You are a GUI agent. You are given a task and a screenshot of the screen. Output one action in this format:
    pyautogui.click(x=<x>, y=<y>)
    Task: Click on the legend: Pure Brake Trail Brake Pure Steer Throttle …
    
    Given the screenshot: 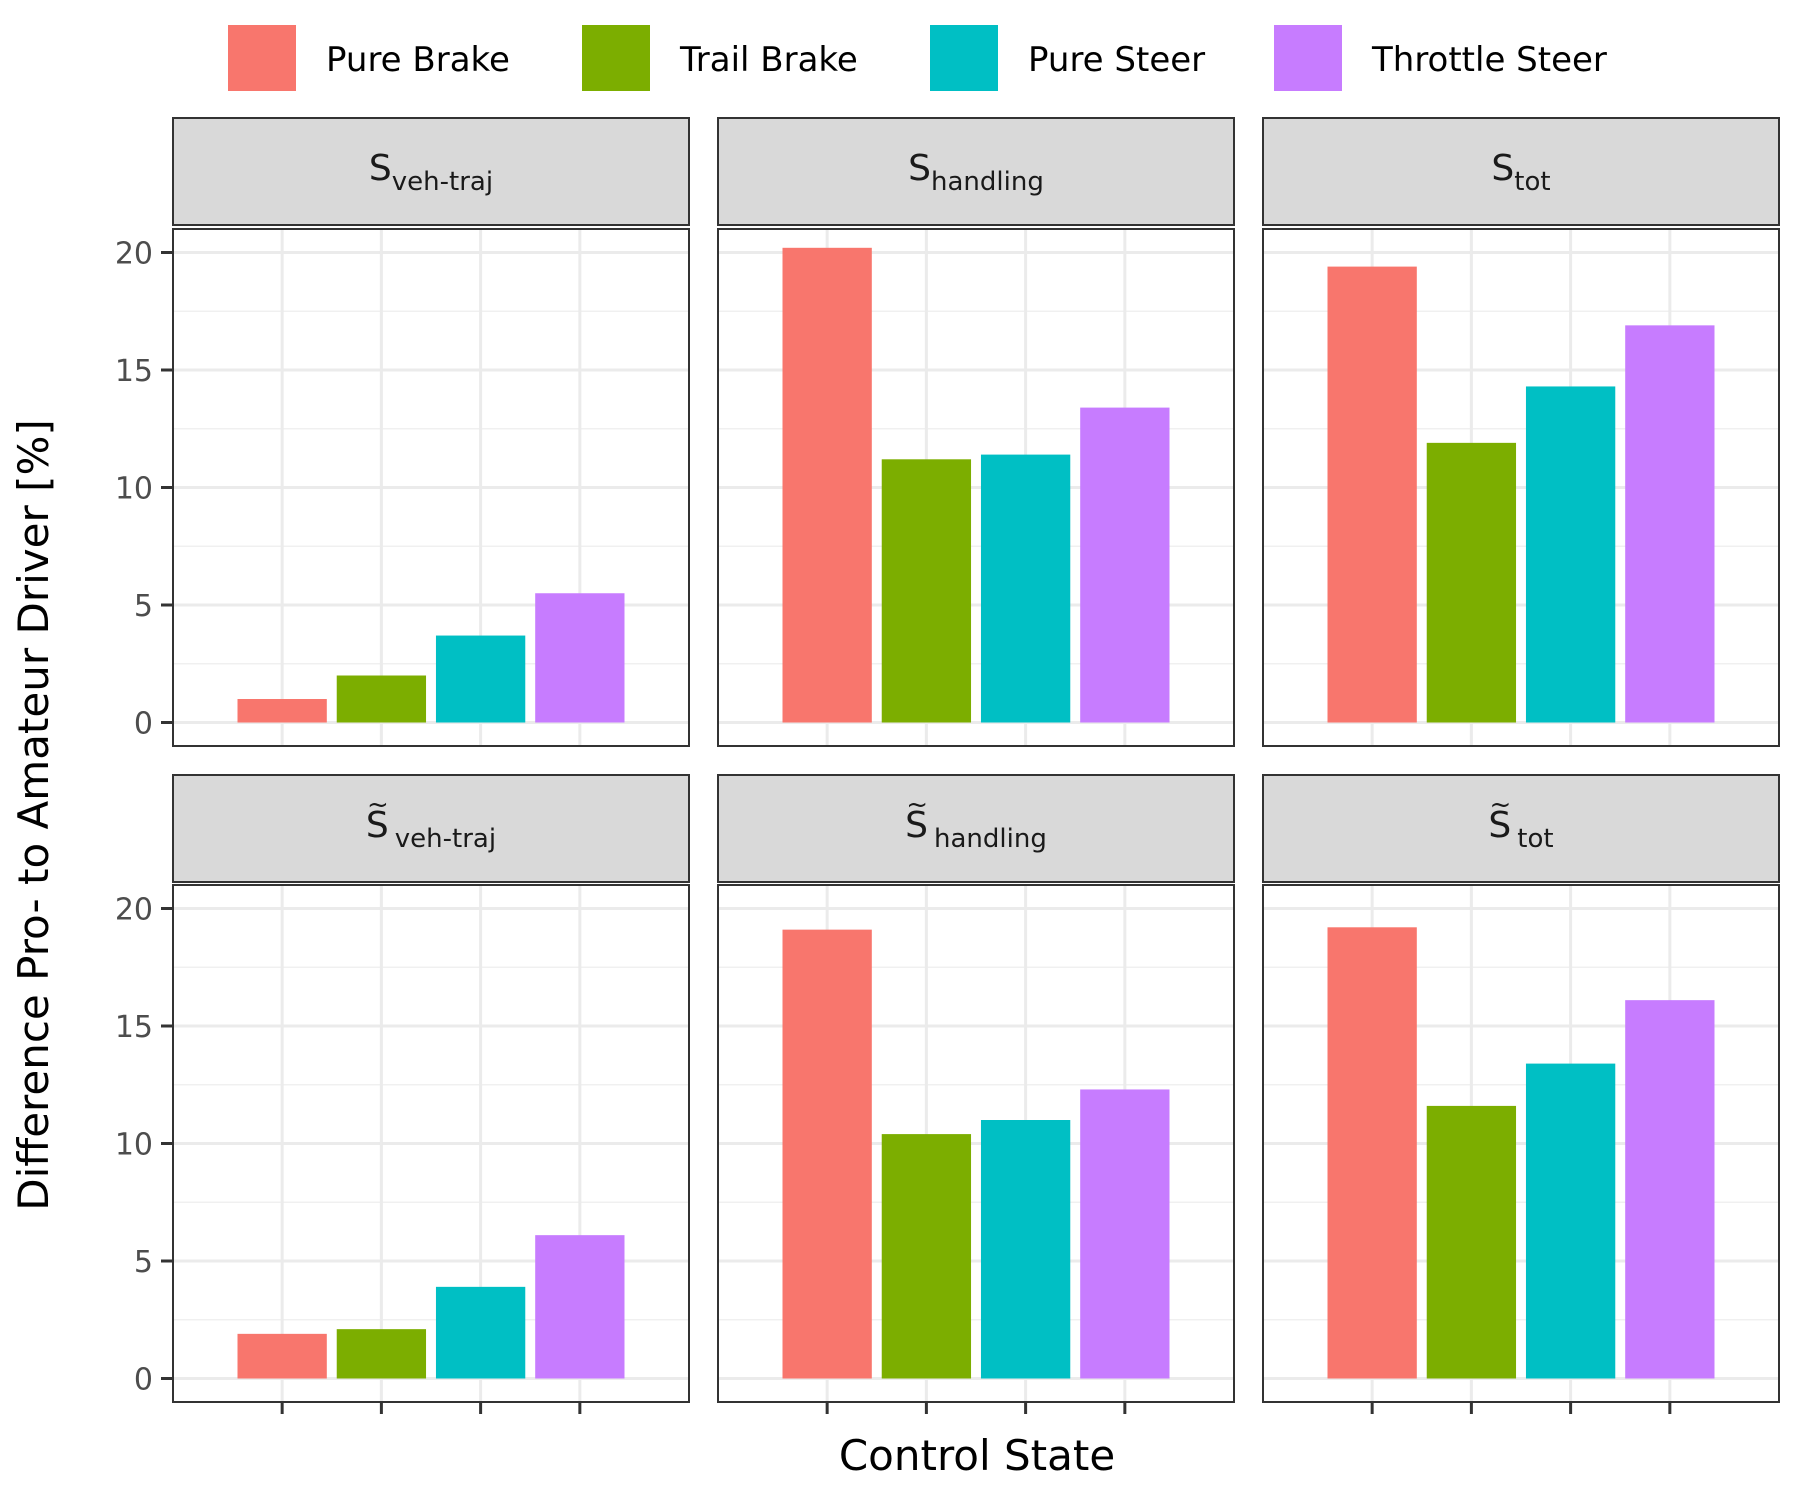 What is the action you would take?
    pyautogui.click(x=917, y=58)
    